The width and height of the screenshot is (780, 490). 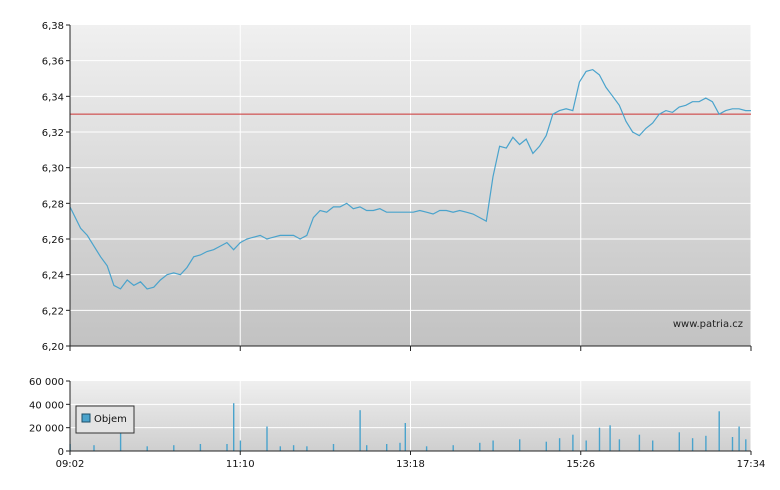 What do you see at coordinates (46, 405) in the screenshot?
I see `volume-y-tick-label: 40 000` at bounding box center [46, 405].